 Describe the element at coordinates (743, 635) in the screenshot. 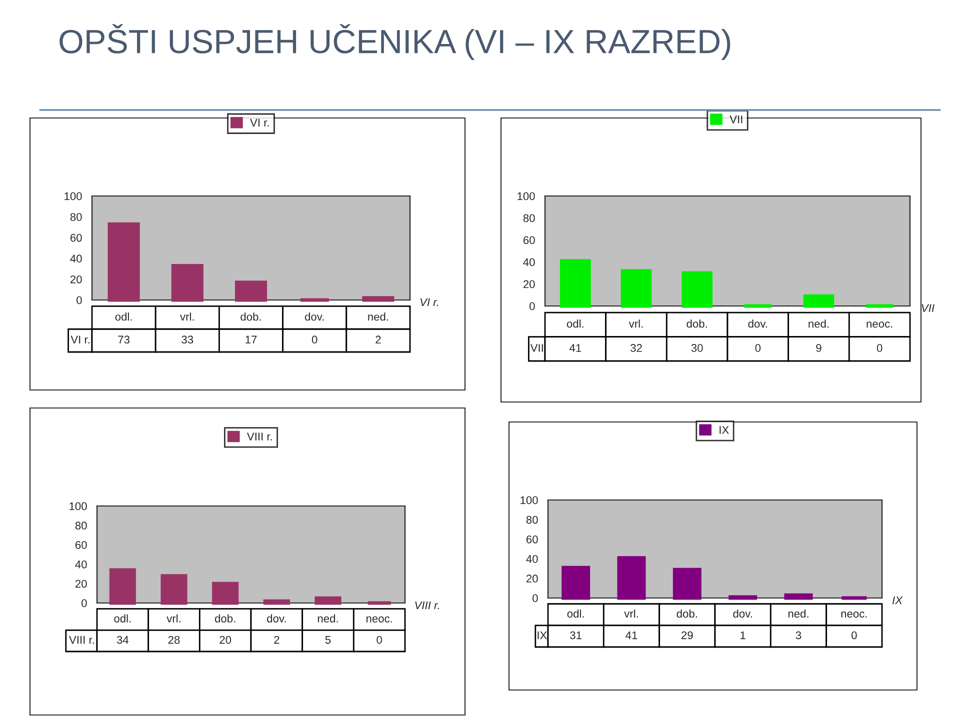

I see `data-label: 1` at that location.